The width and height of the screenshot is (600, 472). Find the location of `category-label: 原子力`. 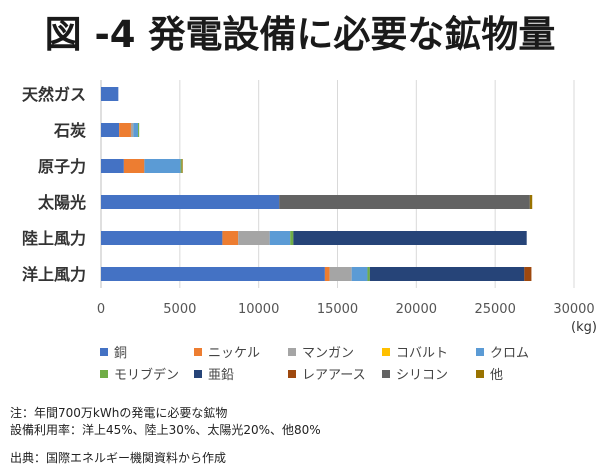

category-label: 原子力 is located at coordinates (62, 166).